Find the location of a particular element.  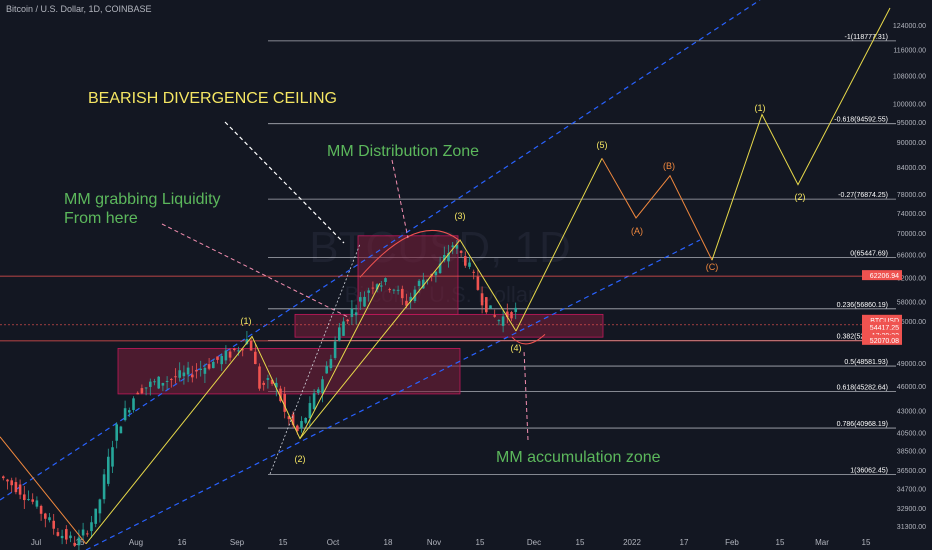

x-tick-label: Oct is located at coordinates (333, 542).